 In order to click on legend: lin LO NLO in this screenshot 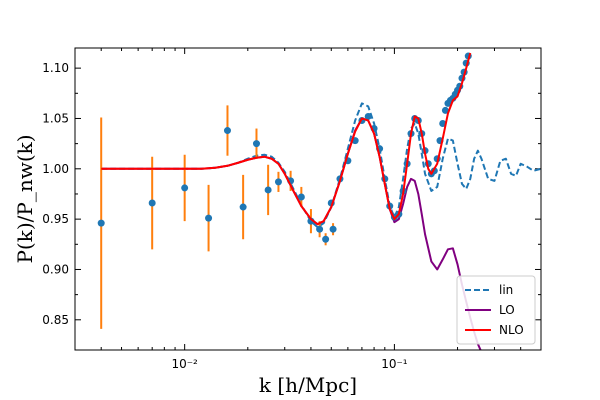, I will do `click(496, 310)`.